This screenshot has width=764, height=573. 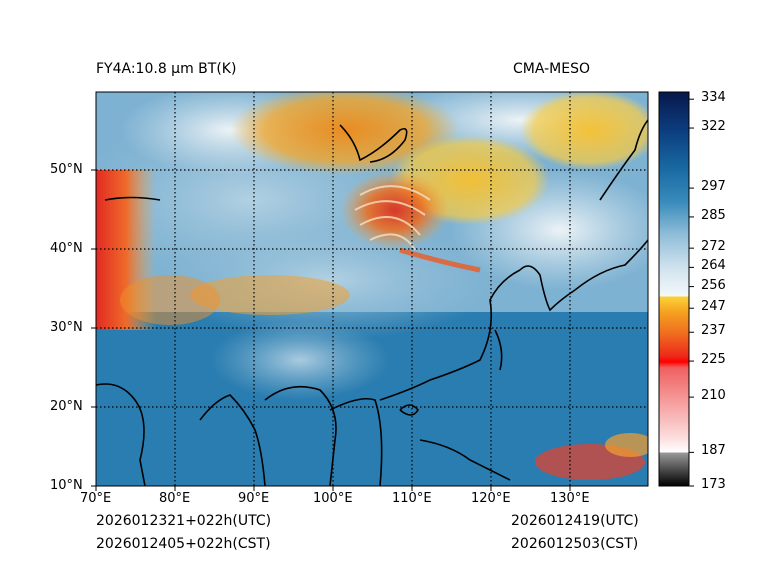 What do you see at coordinates (713, 215) in the screenshot?
I see `colorbar-tick-label: 285` at bounding box center [713, 215].